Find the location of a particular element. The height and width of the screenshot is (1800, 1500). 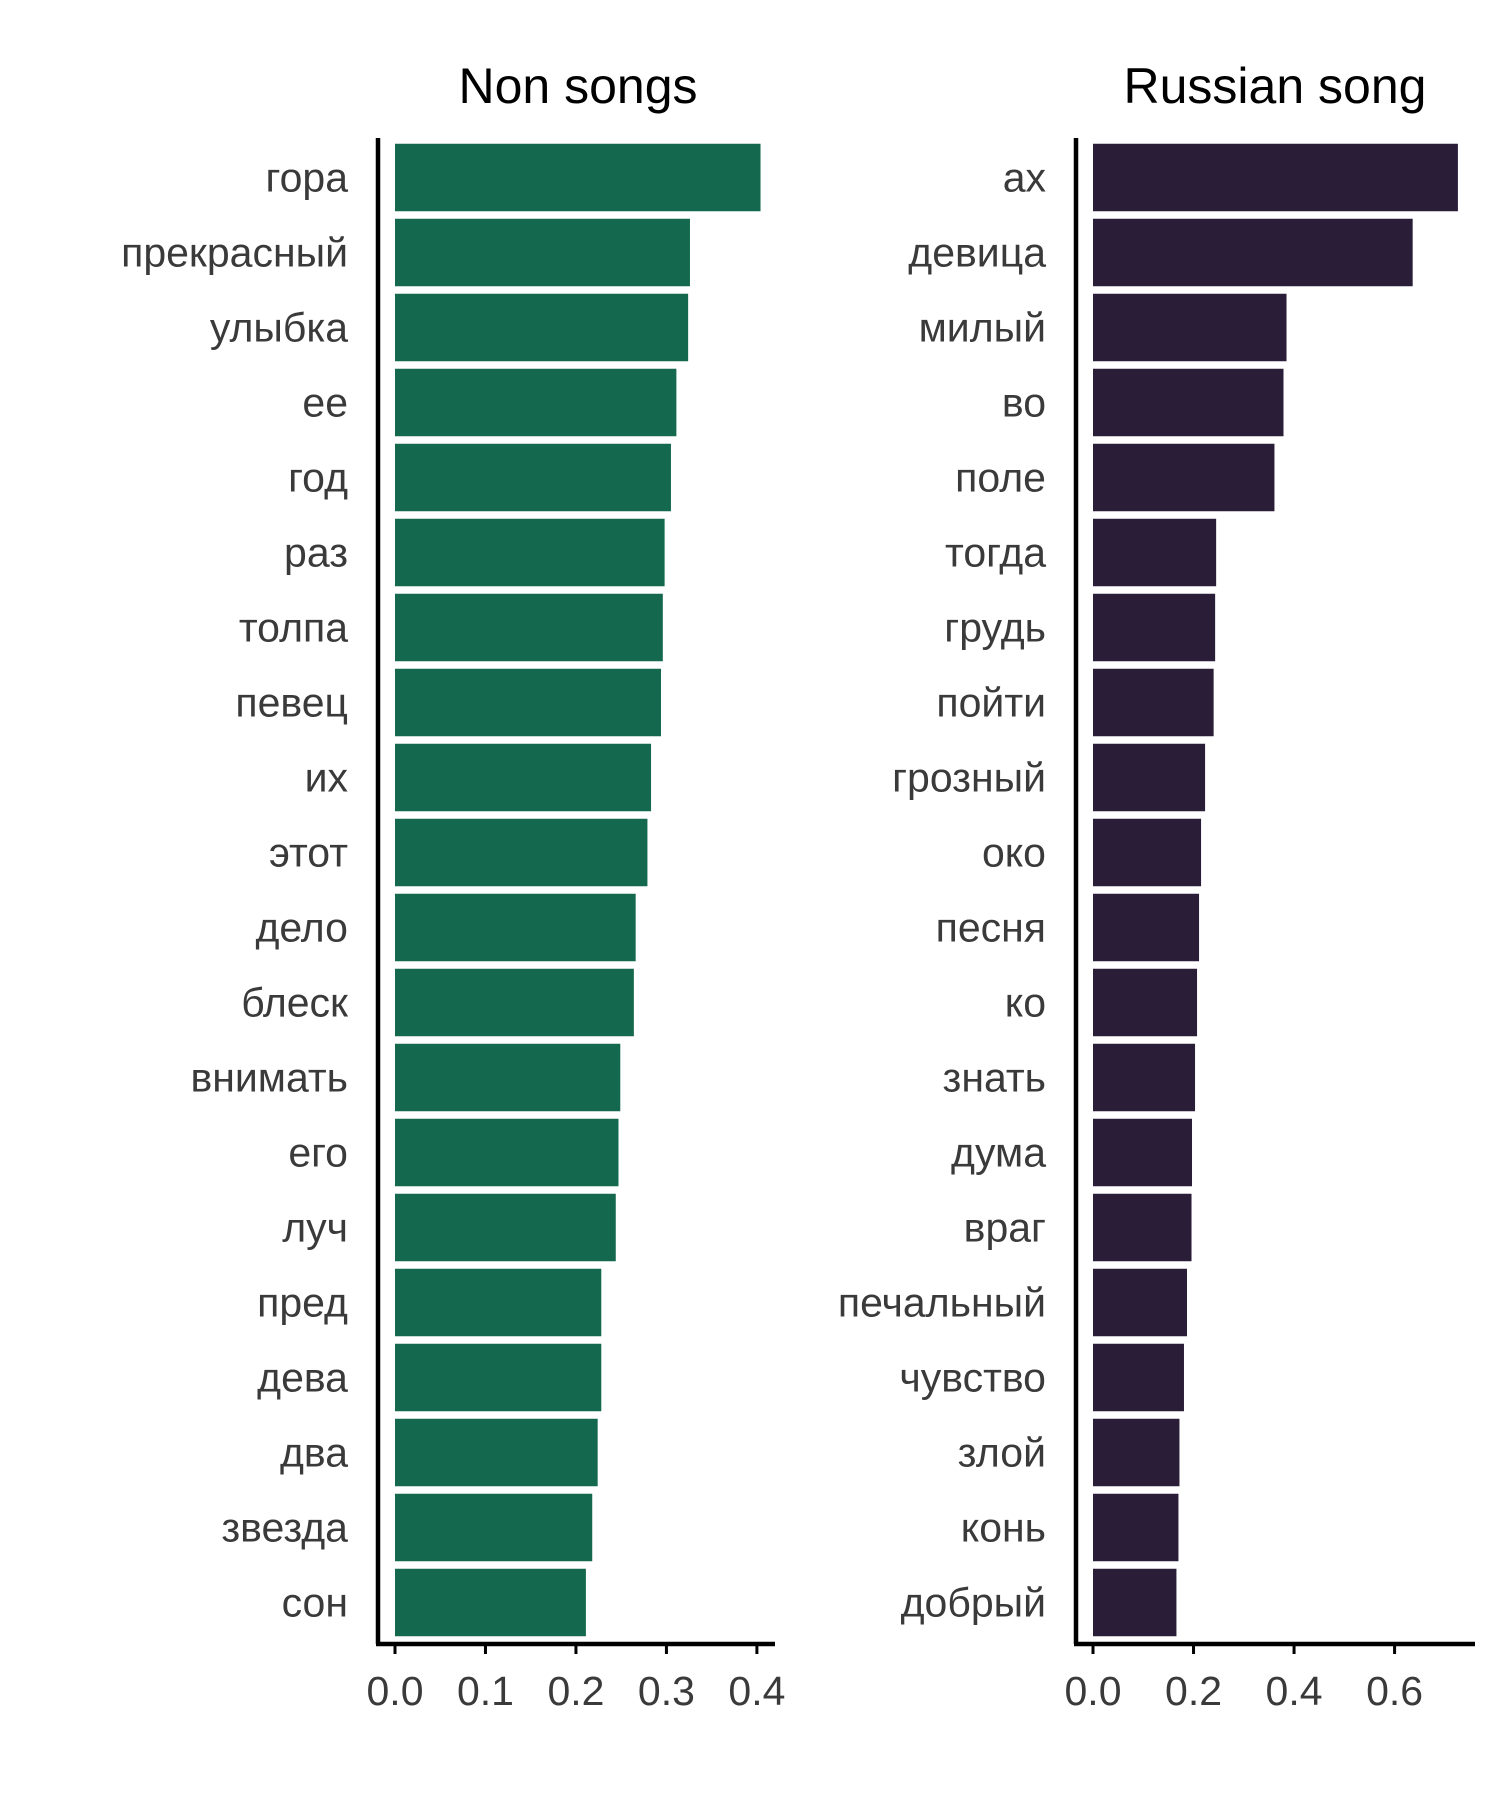

bar-блеск is located at coordinates (514, 1002).